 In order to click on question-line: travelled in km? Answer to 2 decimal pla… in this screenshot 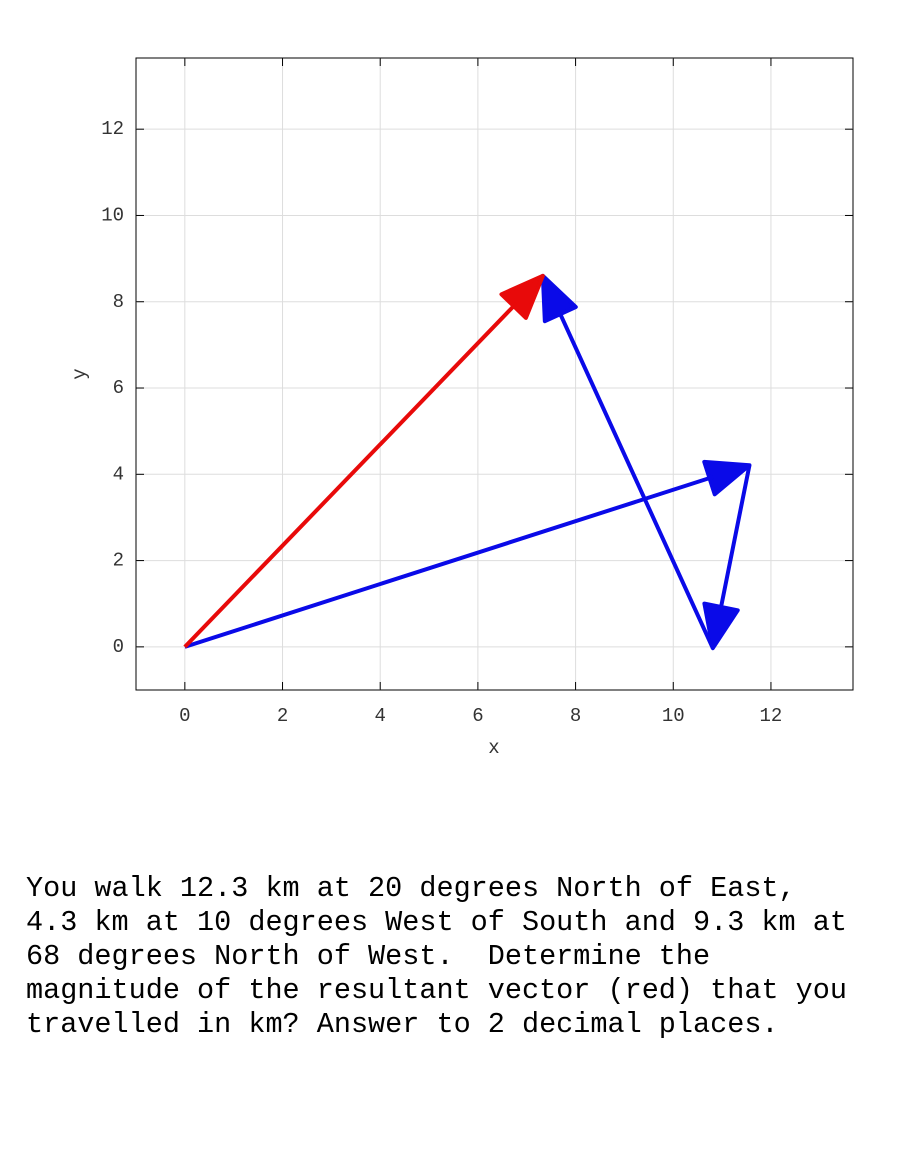, I will do `click(402, 1024)`.